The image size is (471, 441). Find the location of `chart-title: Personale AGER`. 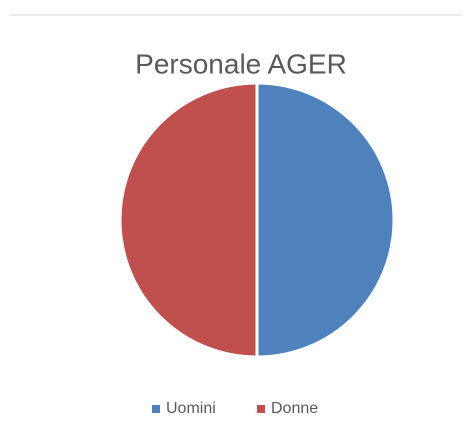

chart-title: Personale AGER is located at coordinates (241, 63).